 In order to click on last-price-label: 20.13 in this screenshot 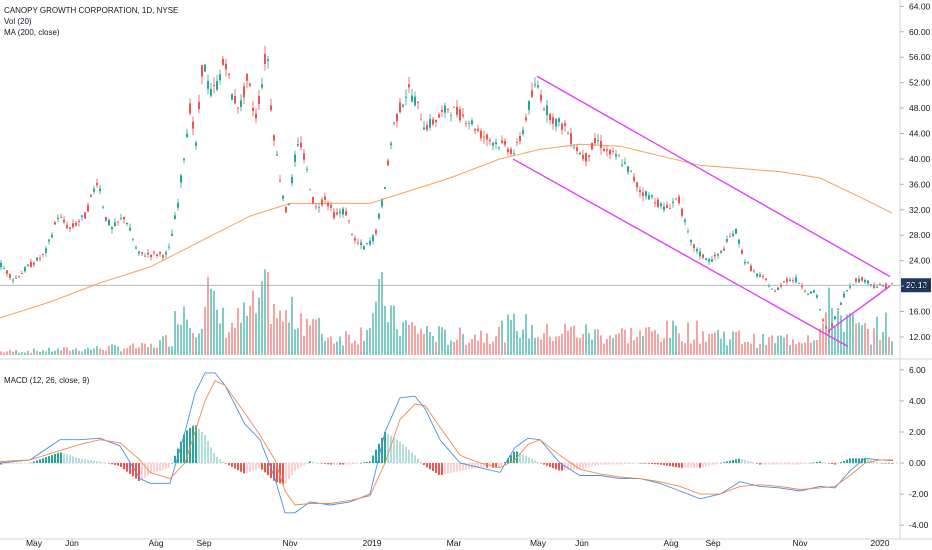, I will do `click(917, 285)`.